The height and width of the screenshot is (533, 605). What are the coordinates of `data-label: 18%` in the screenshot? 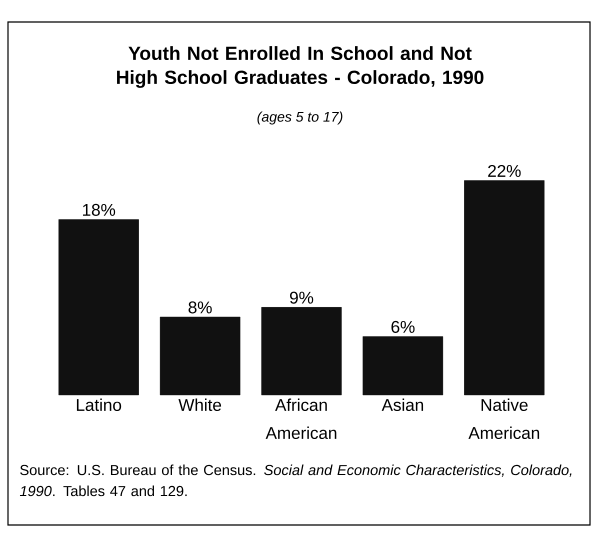 It's located at (99, 210).